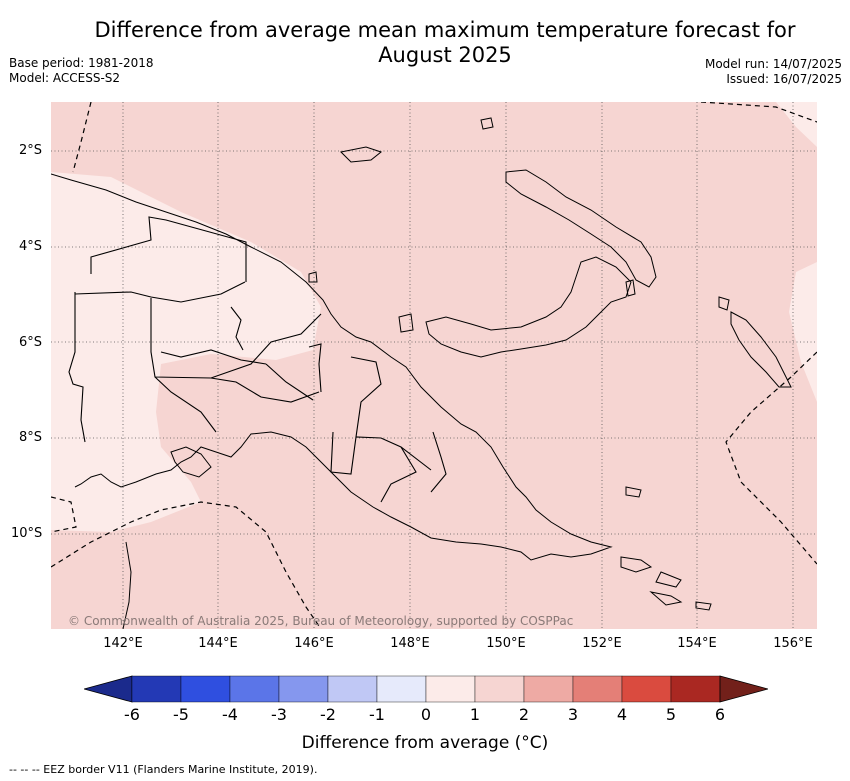 Image resolution: width=850 pixels, height=781 pixels. I want to click on lon-label-150e: 150°E, so click(506, 643).